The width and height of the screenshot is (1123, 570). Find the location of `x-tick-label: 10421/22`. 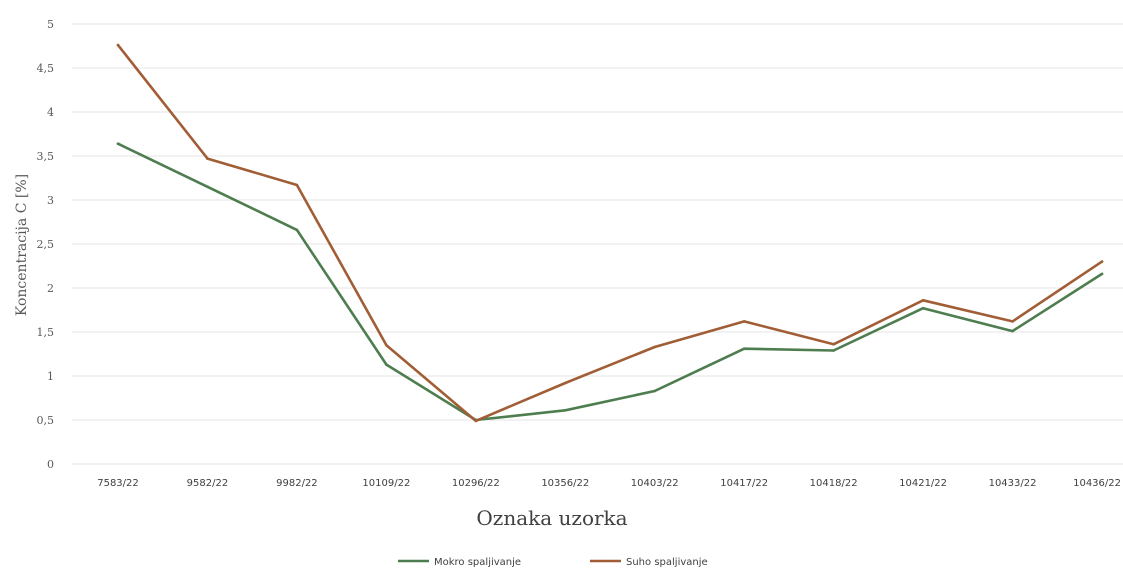

x-tick-label: 10421/22 is located at coordinates (923, 483).